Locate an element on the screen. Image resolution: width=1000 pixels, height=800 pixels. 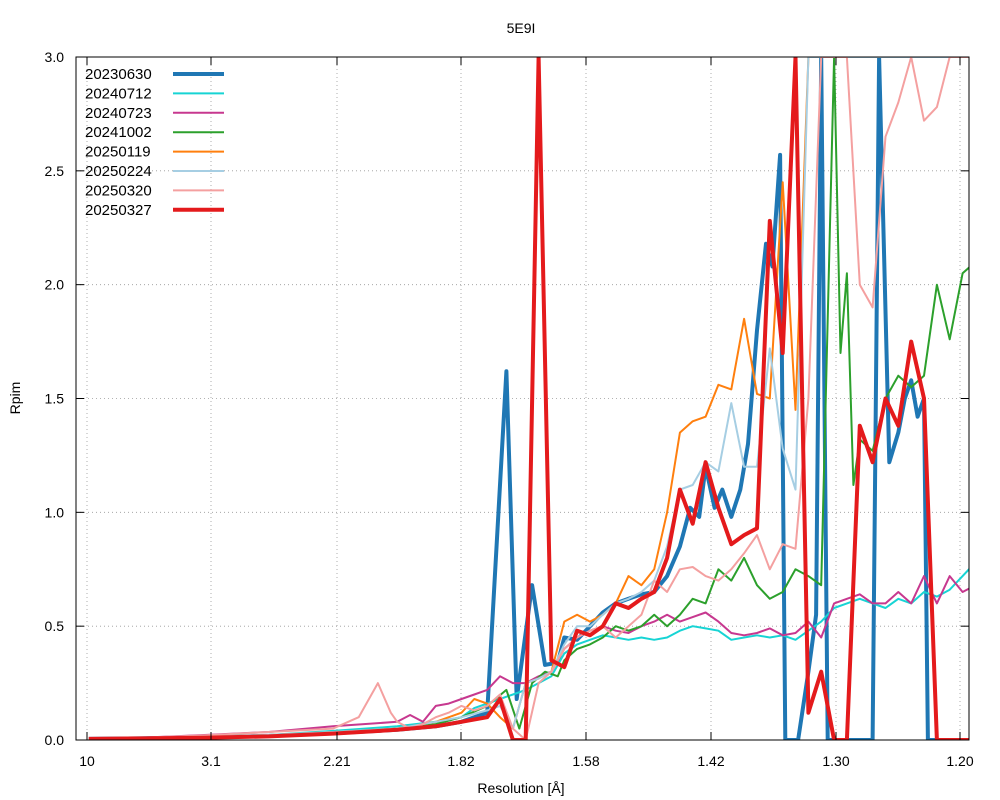
legend-label-20230630: 20230630 is located at coordinates (118, 74).